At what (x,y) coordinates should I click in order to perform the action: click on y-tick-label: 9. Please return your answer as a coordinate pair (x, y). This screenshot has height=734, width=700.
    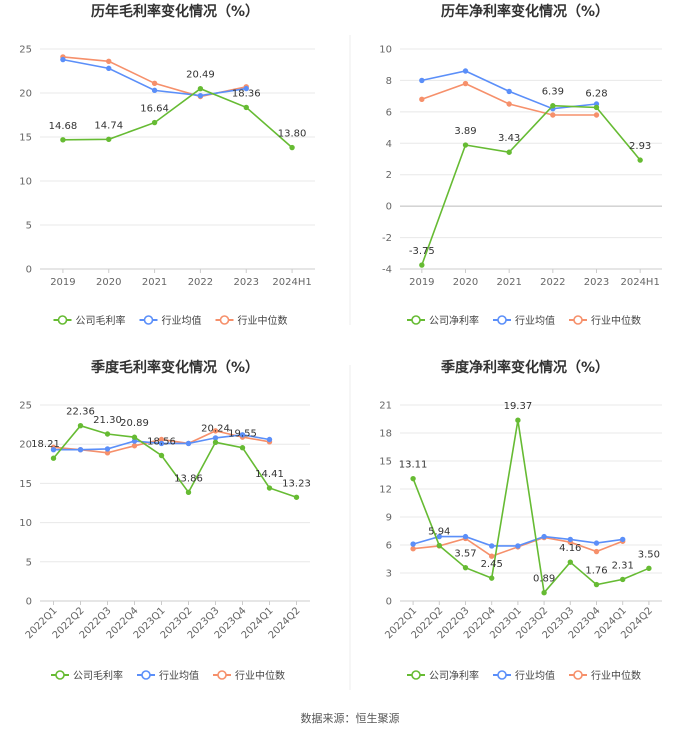
    Looking at the image, I should click on (389, 518).